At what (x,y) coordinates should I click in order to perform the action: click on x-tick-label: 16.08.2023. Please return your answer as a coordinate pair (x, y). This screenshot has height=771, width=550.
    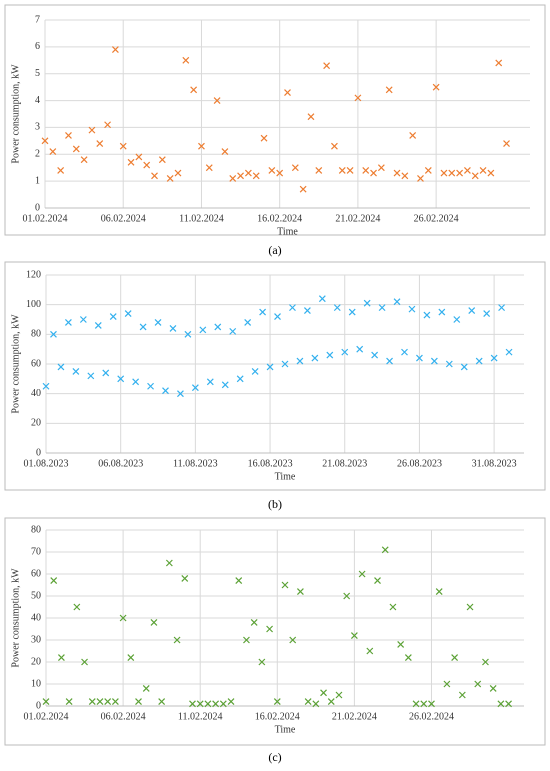
    Looking at the image, I should click on (270, 463).